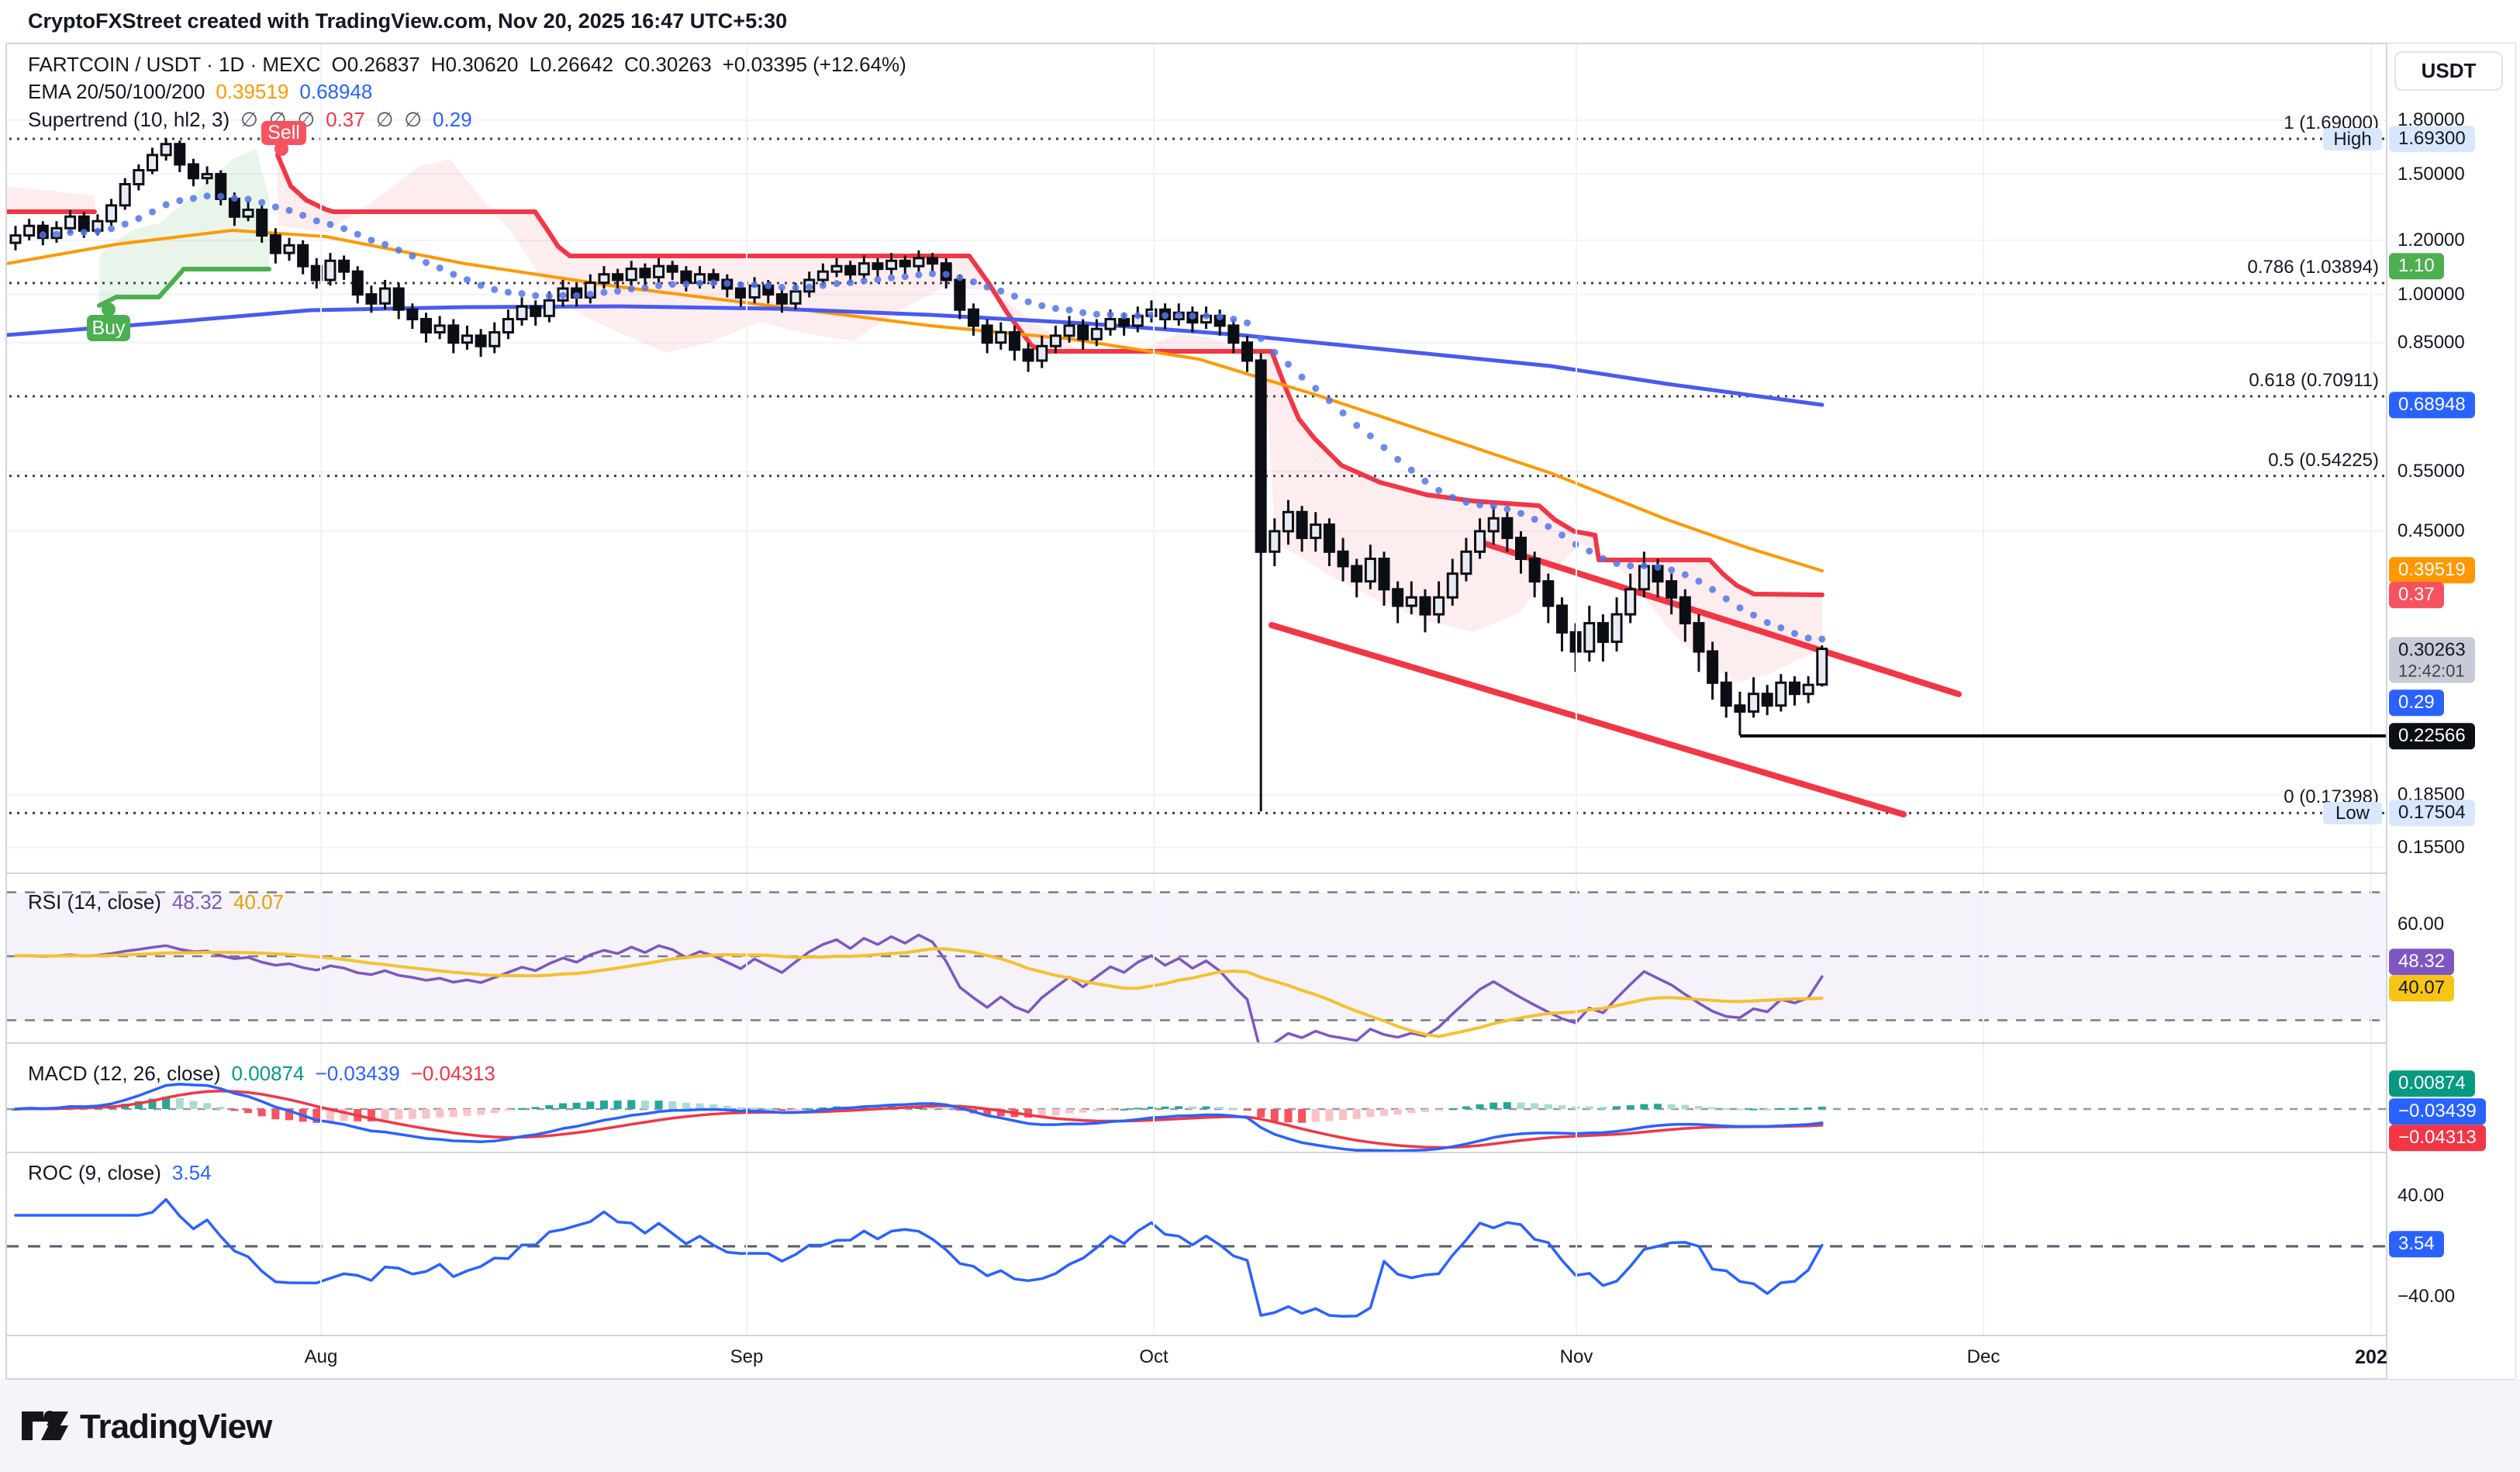  Describe the element at coordinates (814, 64) in the screenshot. I see `ohlc-change: +0.03395 (+12.64%)` at that location.